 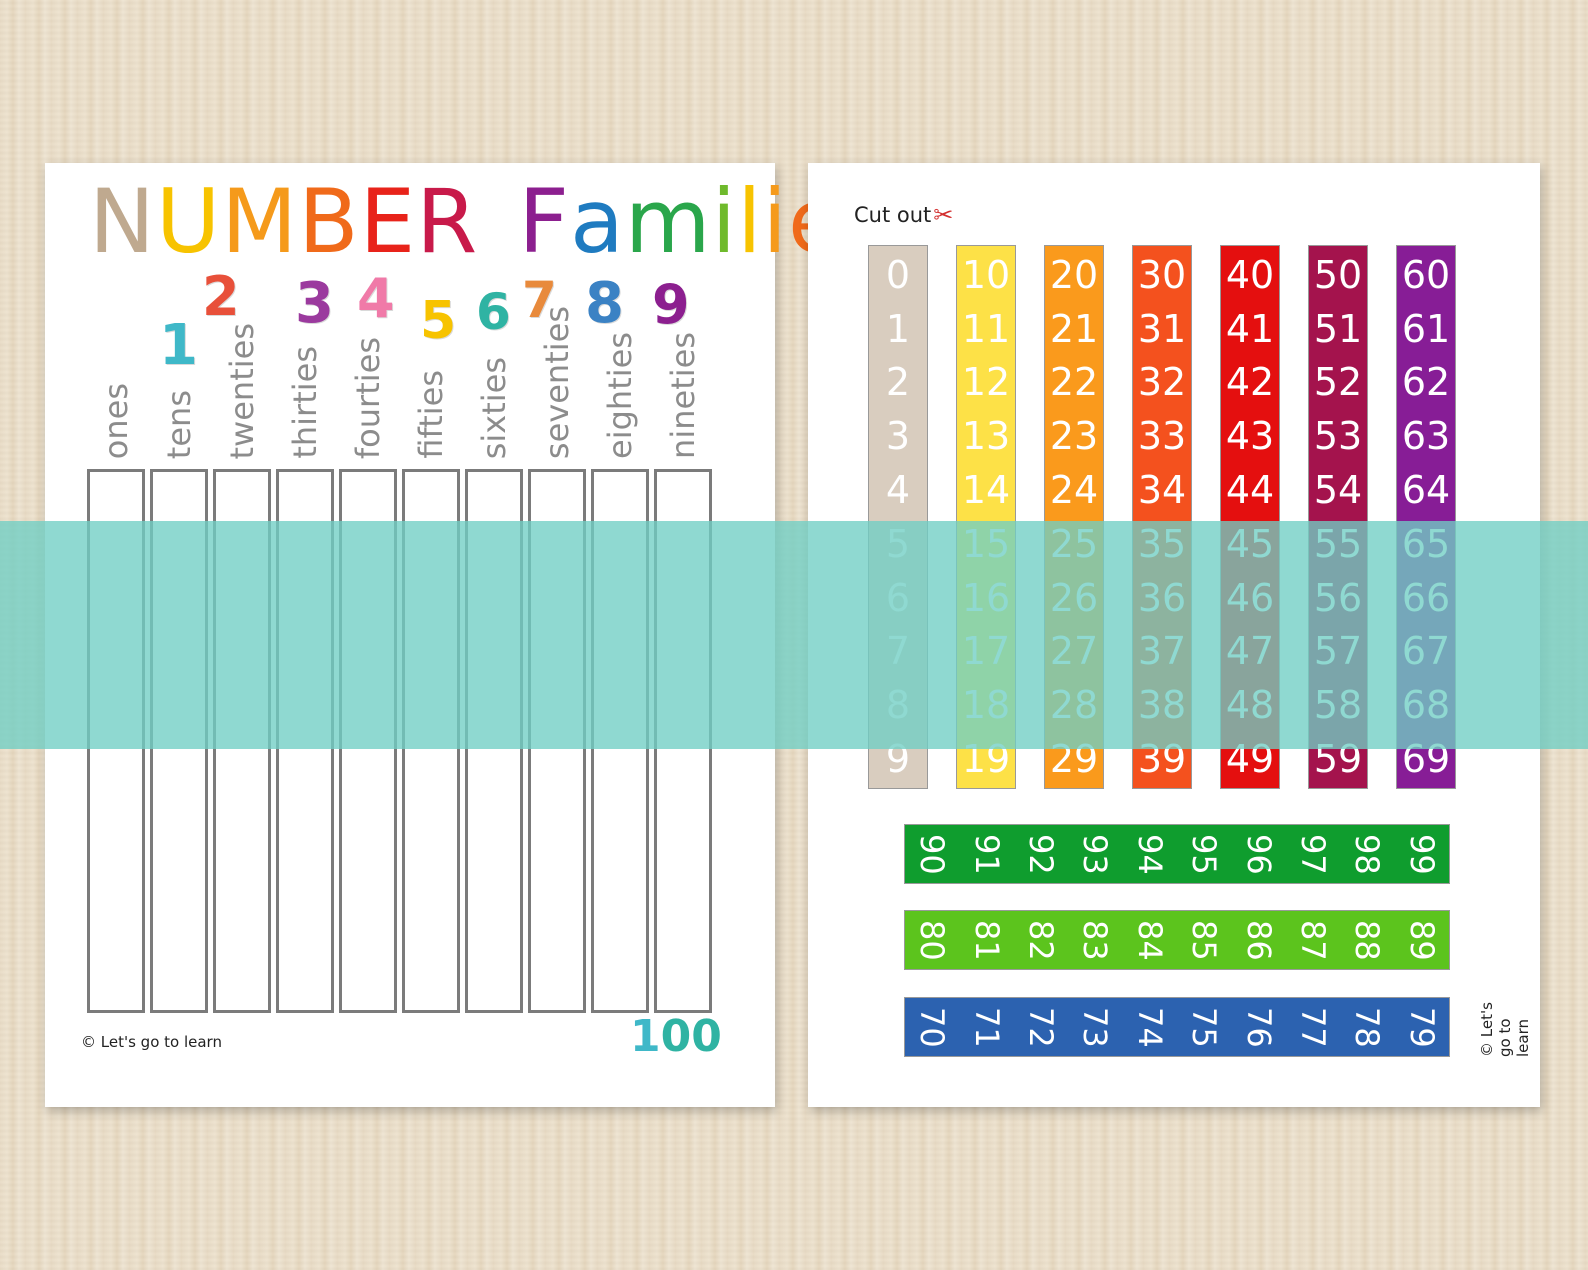 What do you see at coordinates (1074, 436) in the screenshot?
I see `strip-number: 23` at bounding box center [1074, 436].